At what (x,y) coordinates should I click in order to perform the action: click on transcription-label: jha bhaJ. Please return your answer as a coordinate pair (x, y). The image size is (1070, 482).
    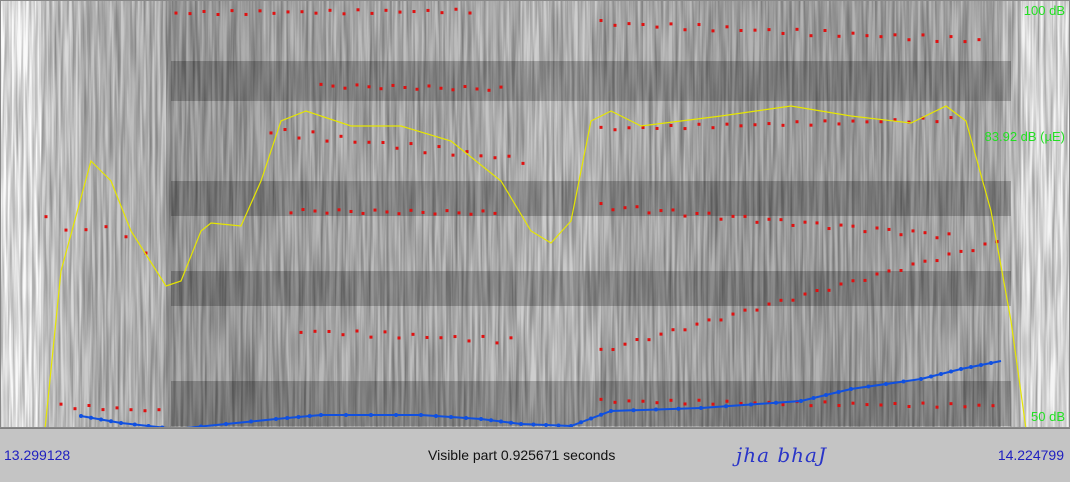
    Looking at the image, I should click on (781, 455).